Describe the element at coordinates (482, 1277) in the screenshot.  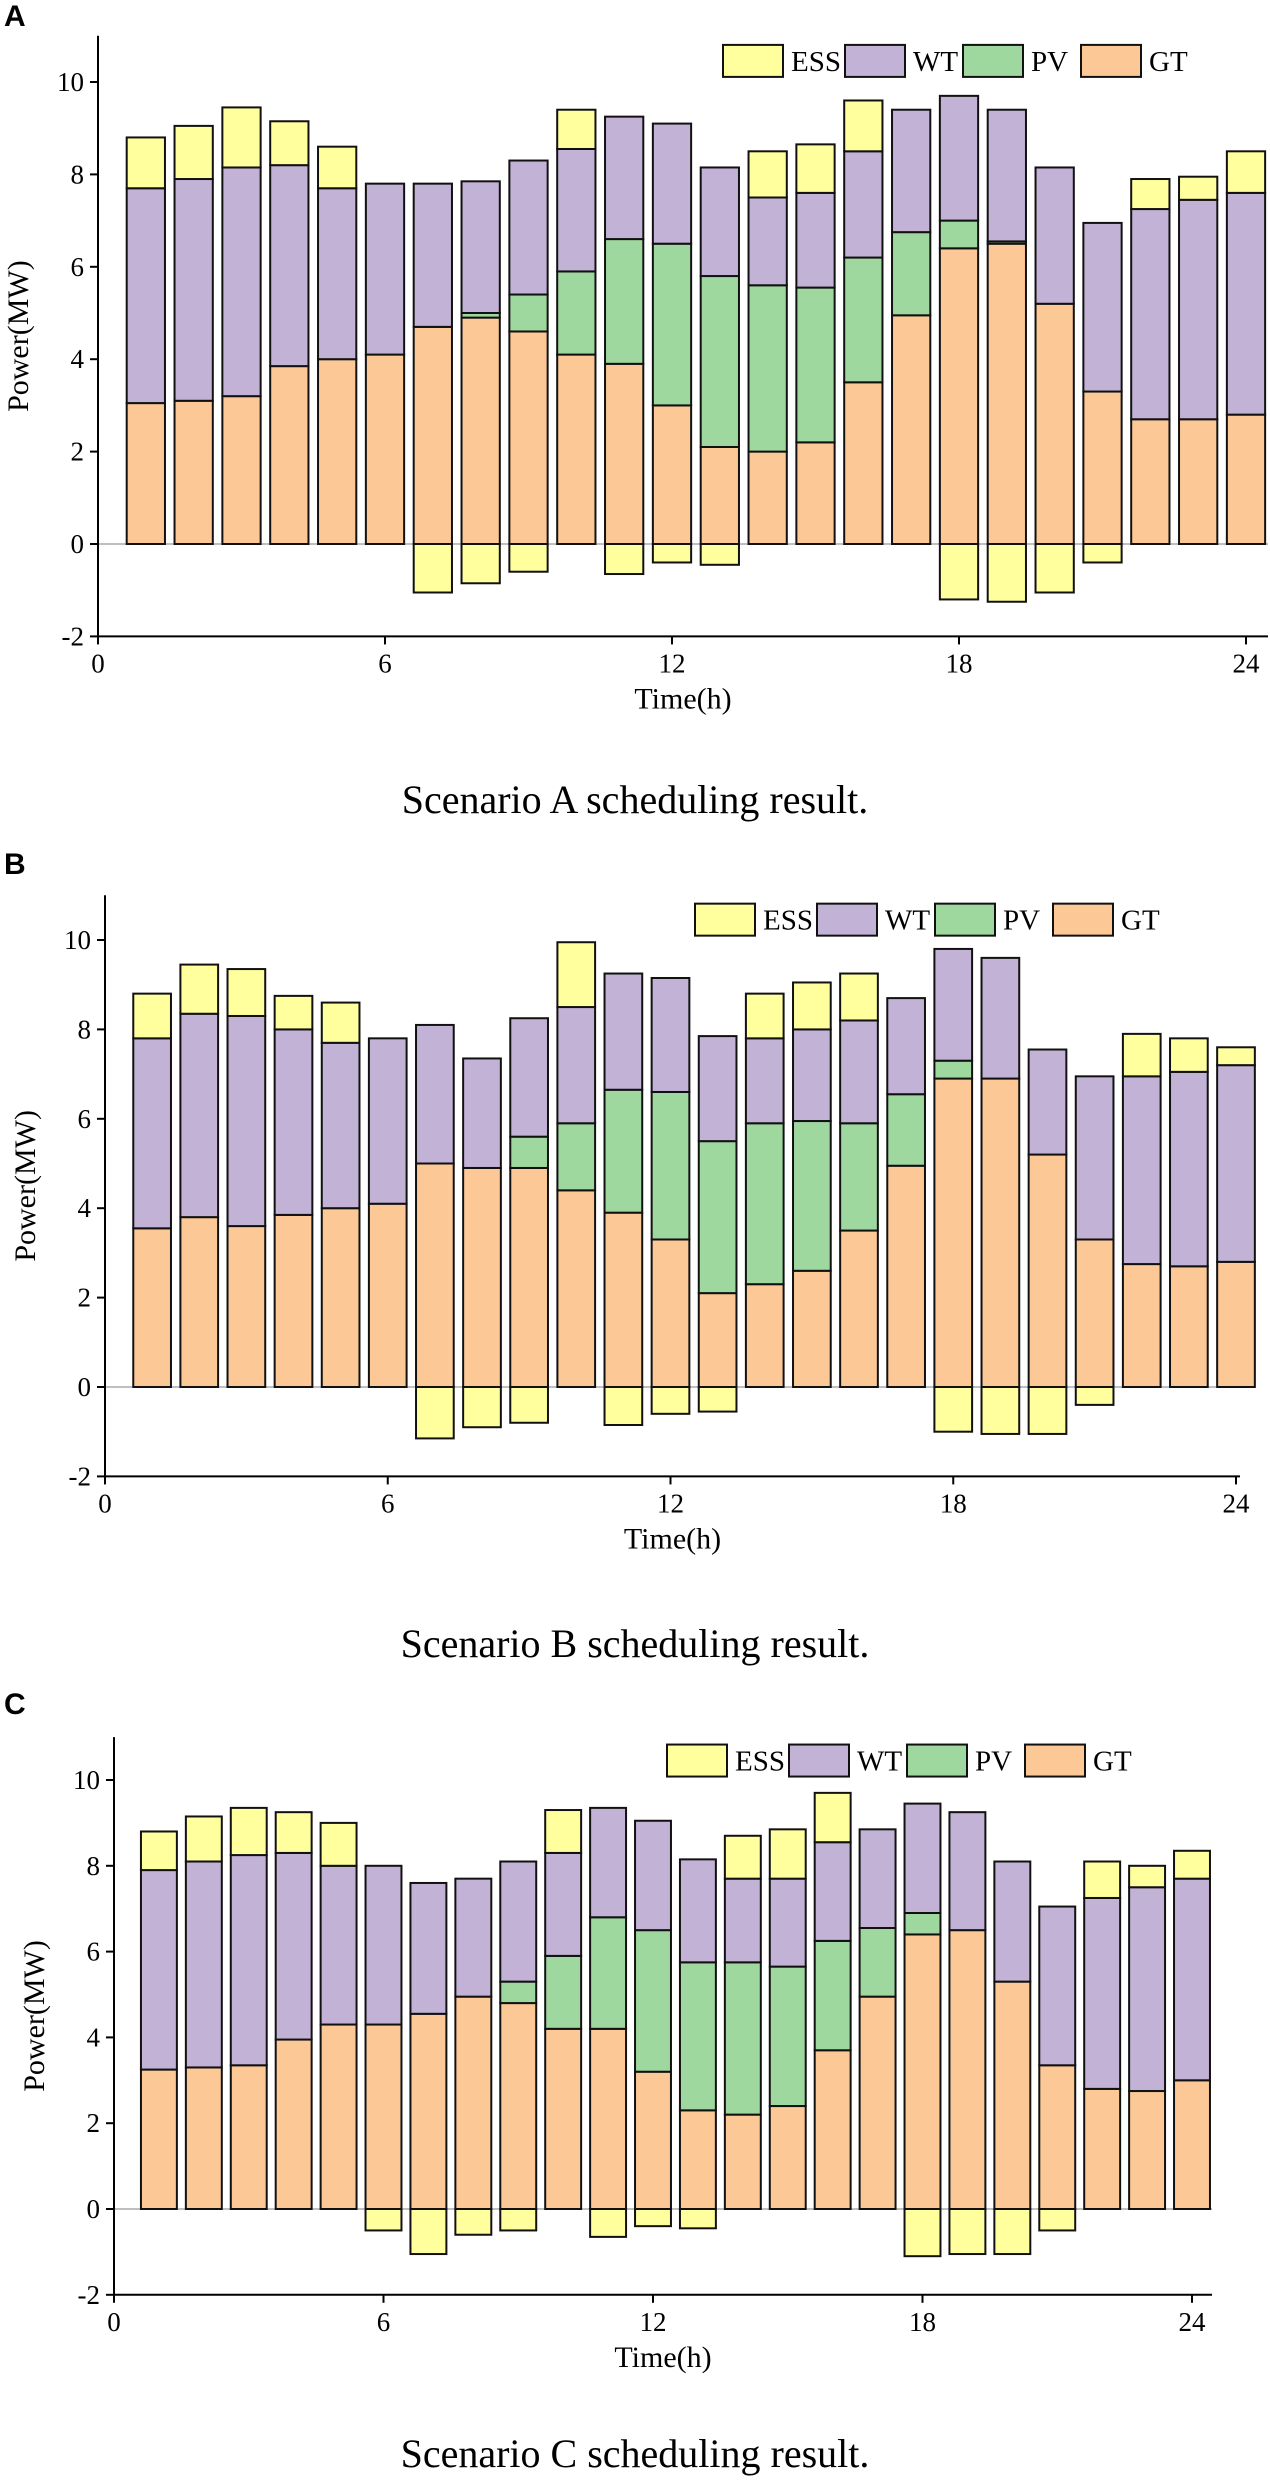
I see `bar-gt-h8` at that location.